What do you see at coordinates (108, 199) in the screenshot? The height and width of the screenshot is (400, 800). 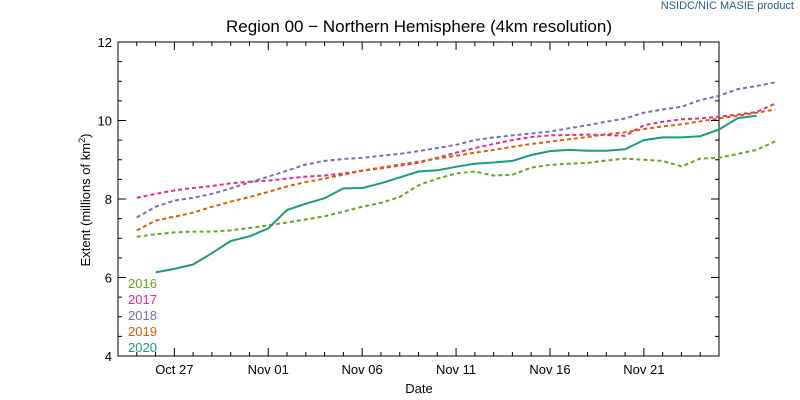 I see `y-tick-label: 8` at bounding box center [108, 199].